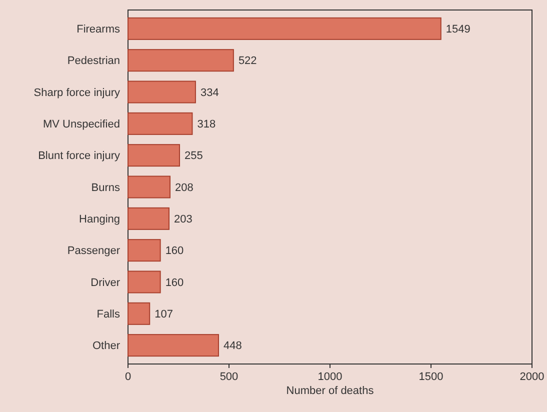 The image size is (547, 412). What do you see at coordinates (206, 124) in the screenshot?
I see `data-label: 318` at bounding box center [206, 124].